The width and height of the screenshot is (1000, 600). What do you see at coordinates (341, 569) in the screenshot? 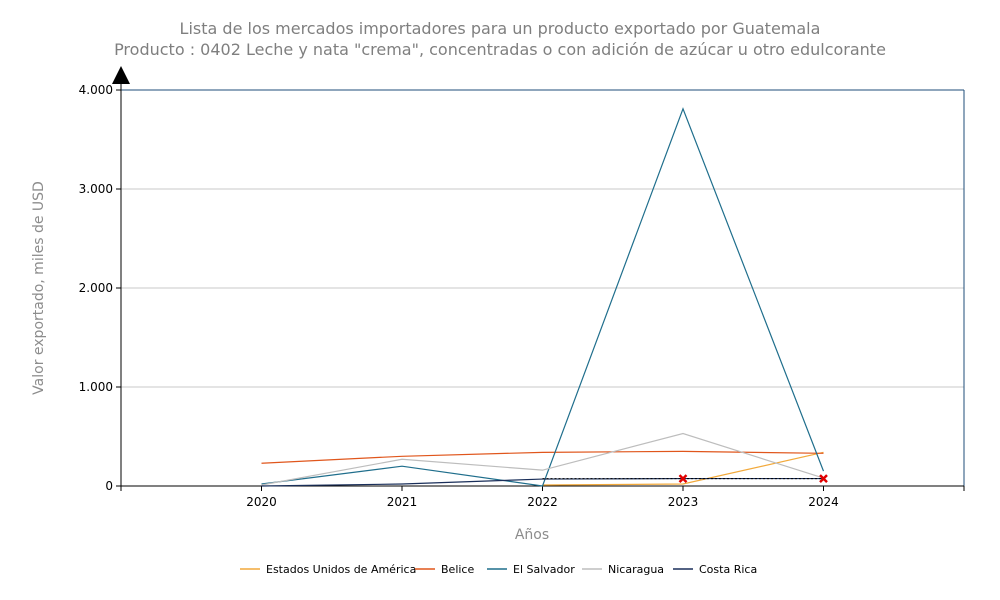
I see `legend-label: Estados Unidos de América` at bounding box center [341, 569].